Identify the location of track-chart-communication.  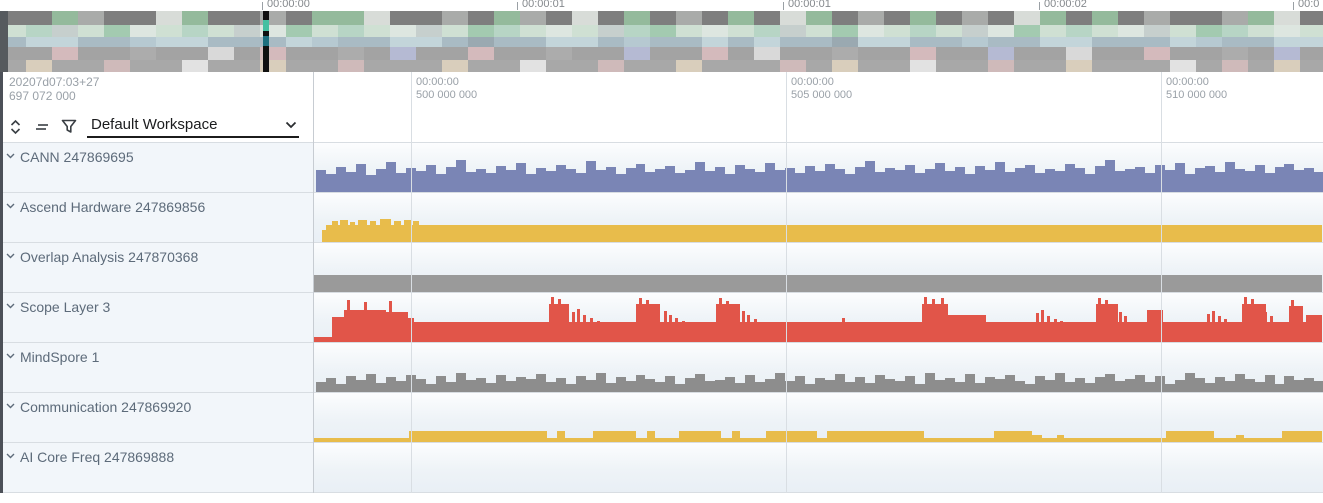
(818, 418).